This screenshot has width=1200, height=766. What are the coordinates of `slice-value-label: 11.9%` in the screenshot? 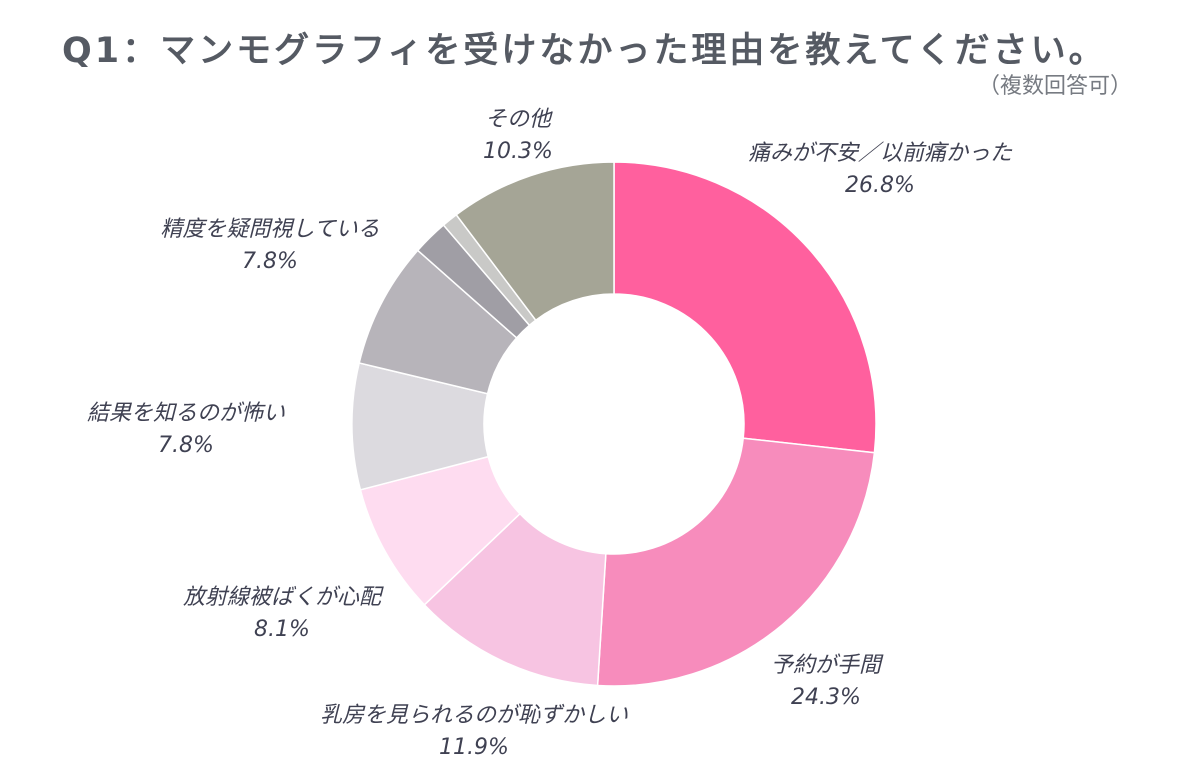 It's located at (474, 747).